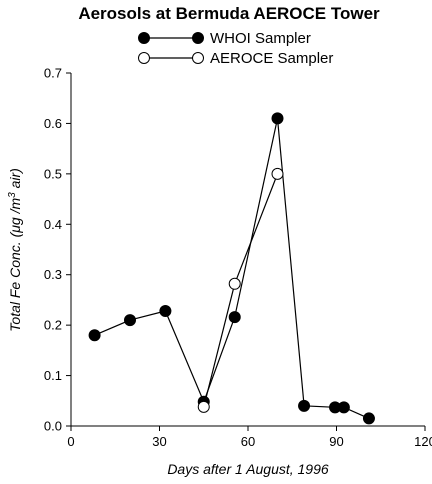  I want to click on y-axis-label-suffix: air), so click(15, 180).